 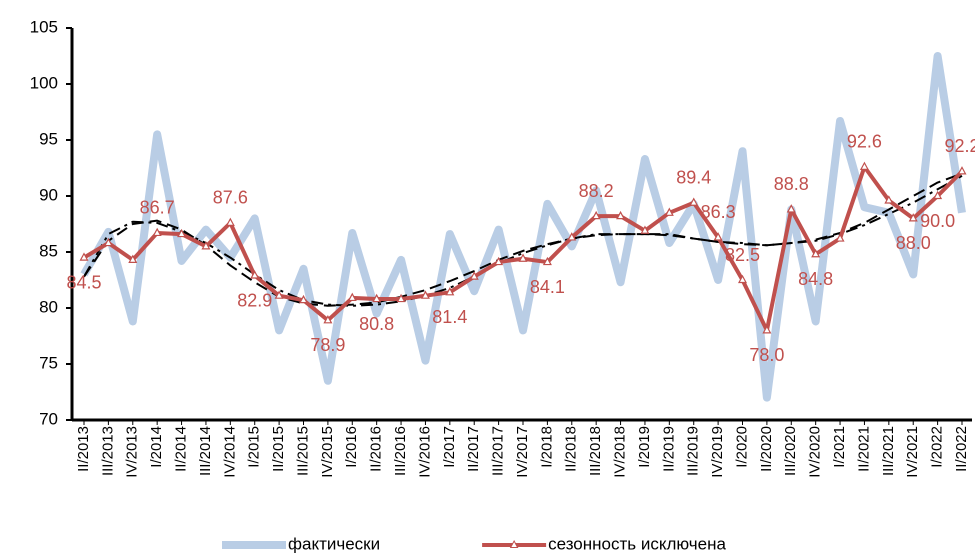 I want to click on x-tick-label: III/2013, so click(x=107, y=451).